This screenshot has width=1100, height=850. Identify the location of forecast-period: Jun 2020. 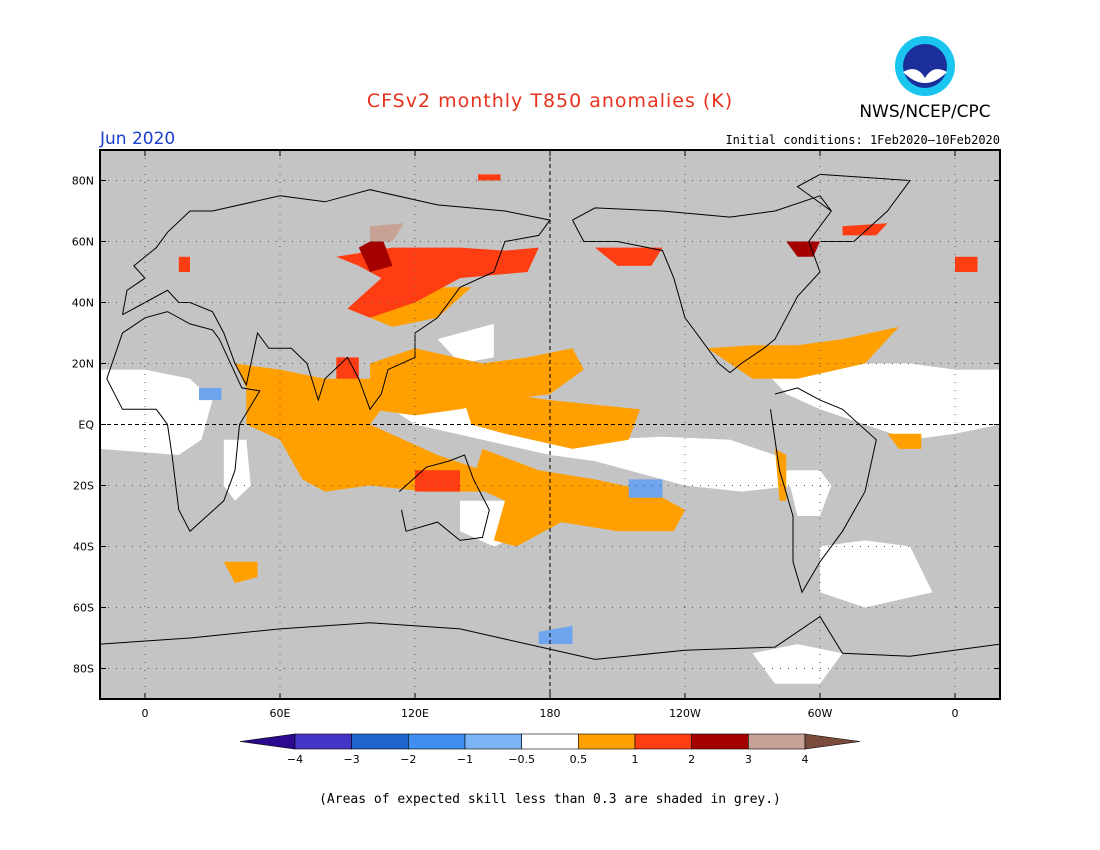
(138, 139).